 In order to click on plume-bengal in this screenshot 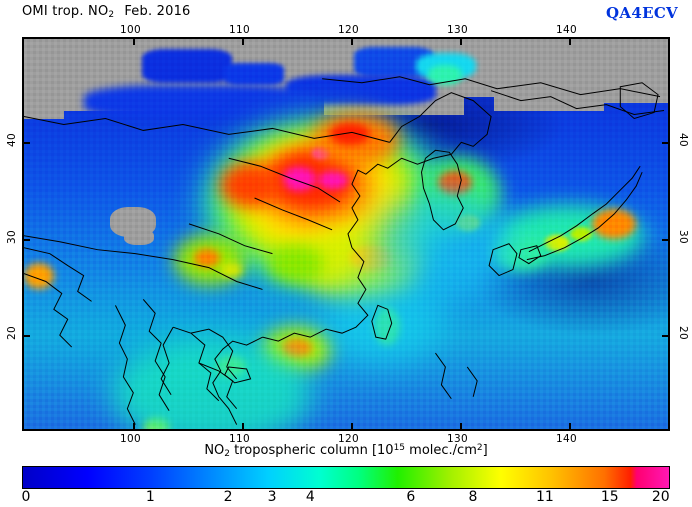, I will do `click(39, 276)`.